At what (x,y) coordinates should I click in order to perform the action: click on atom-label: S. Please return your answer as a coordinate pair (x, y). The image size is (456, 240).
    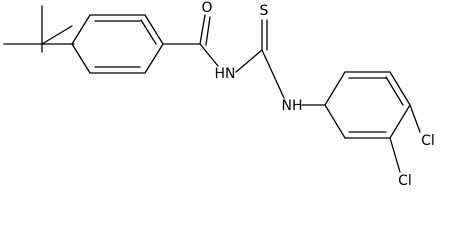
    Looking at the image, I should click on (264, 11).